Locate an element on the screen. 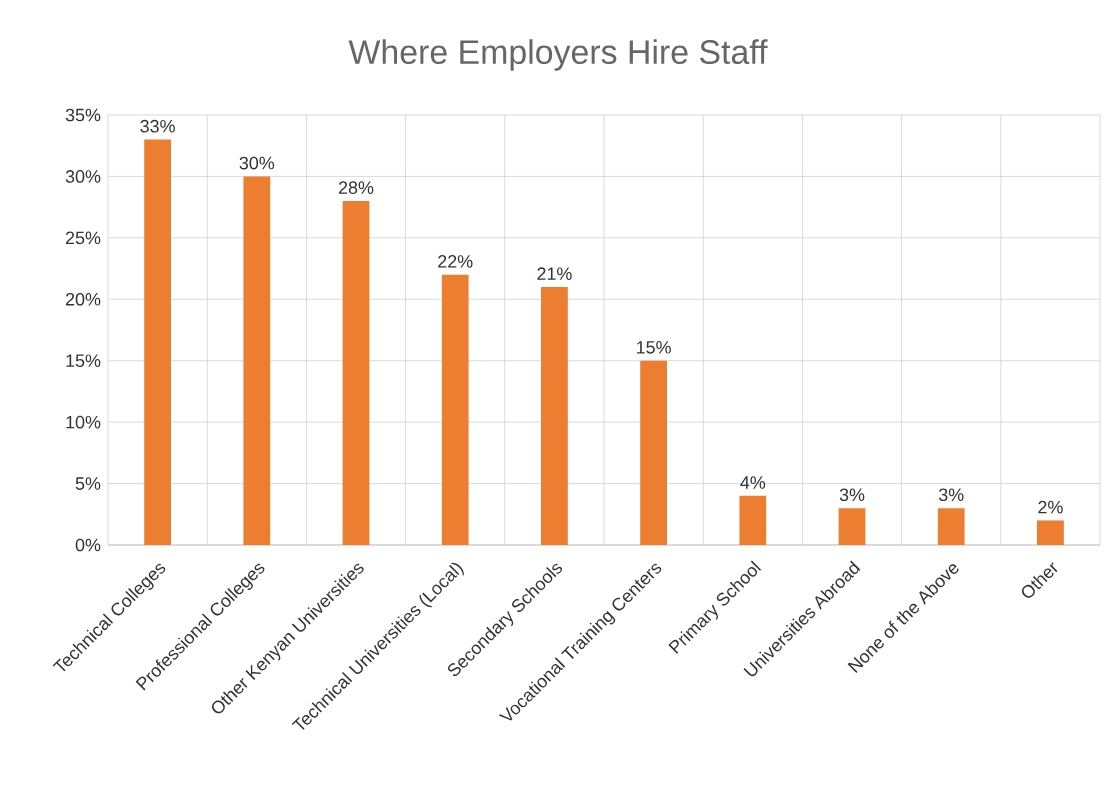 The width and height of the screenshot is (1117, 793). y-tick-label: 30% is located at coordinates (83, 176).